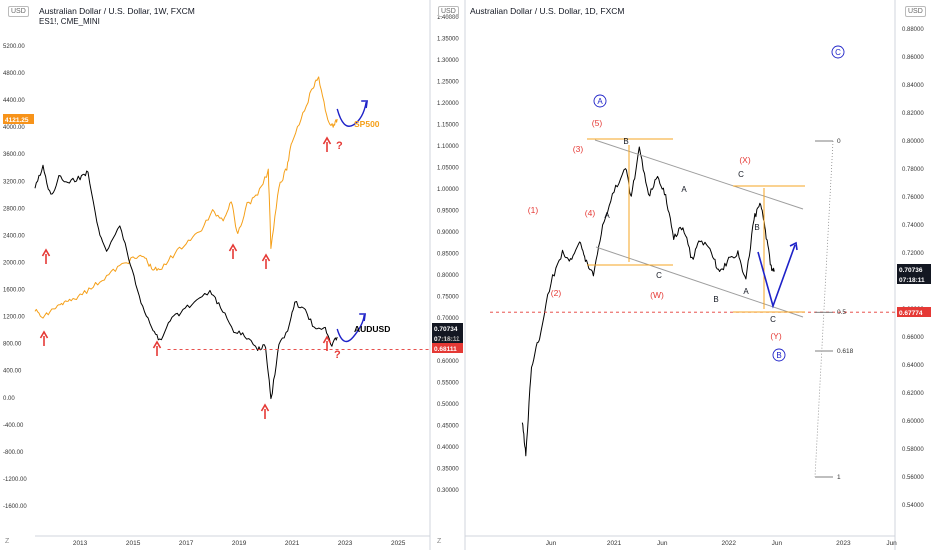 This screenshot has width=932, height=555. What do you see at coordinates (728, 543) in the screenshot?
I see `right-x-tick-label: 2022` at bounding box center [728, 543].